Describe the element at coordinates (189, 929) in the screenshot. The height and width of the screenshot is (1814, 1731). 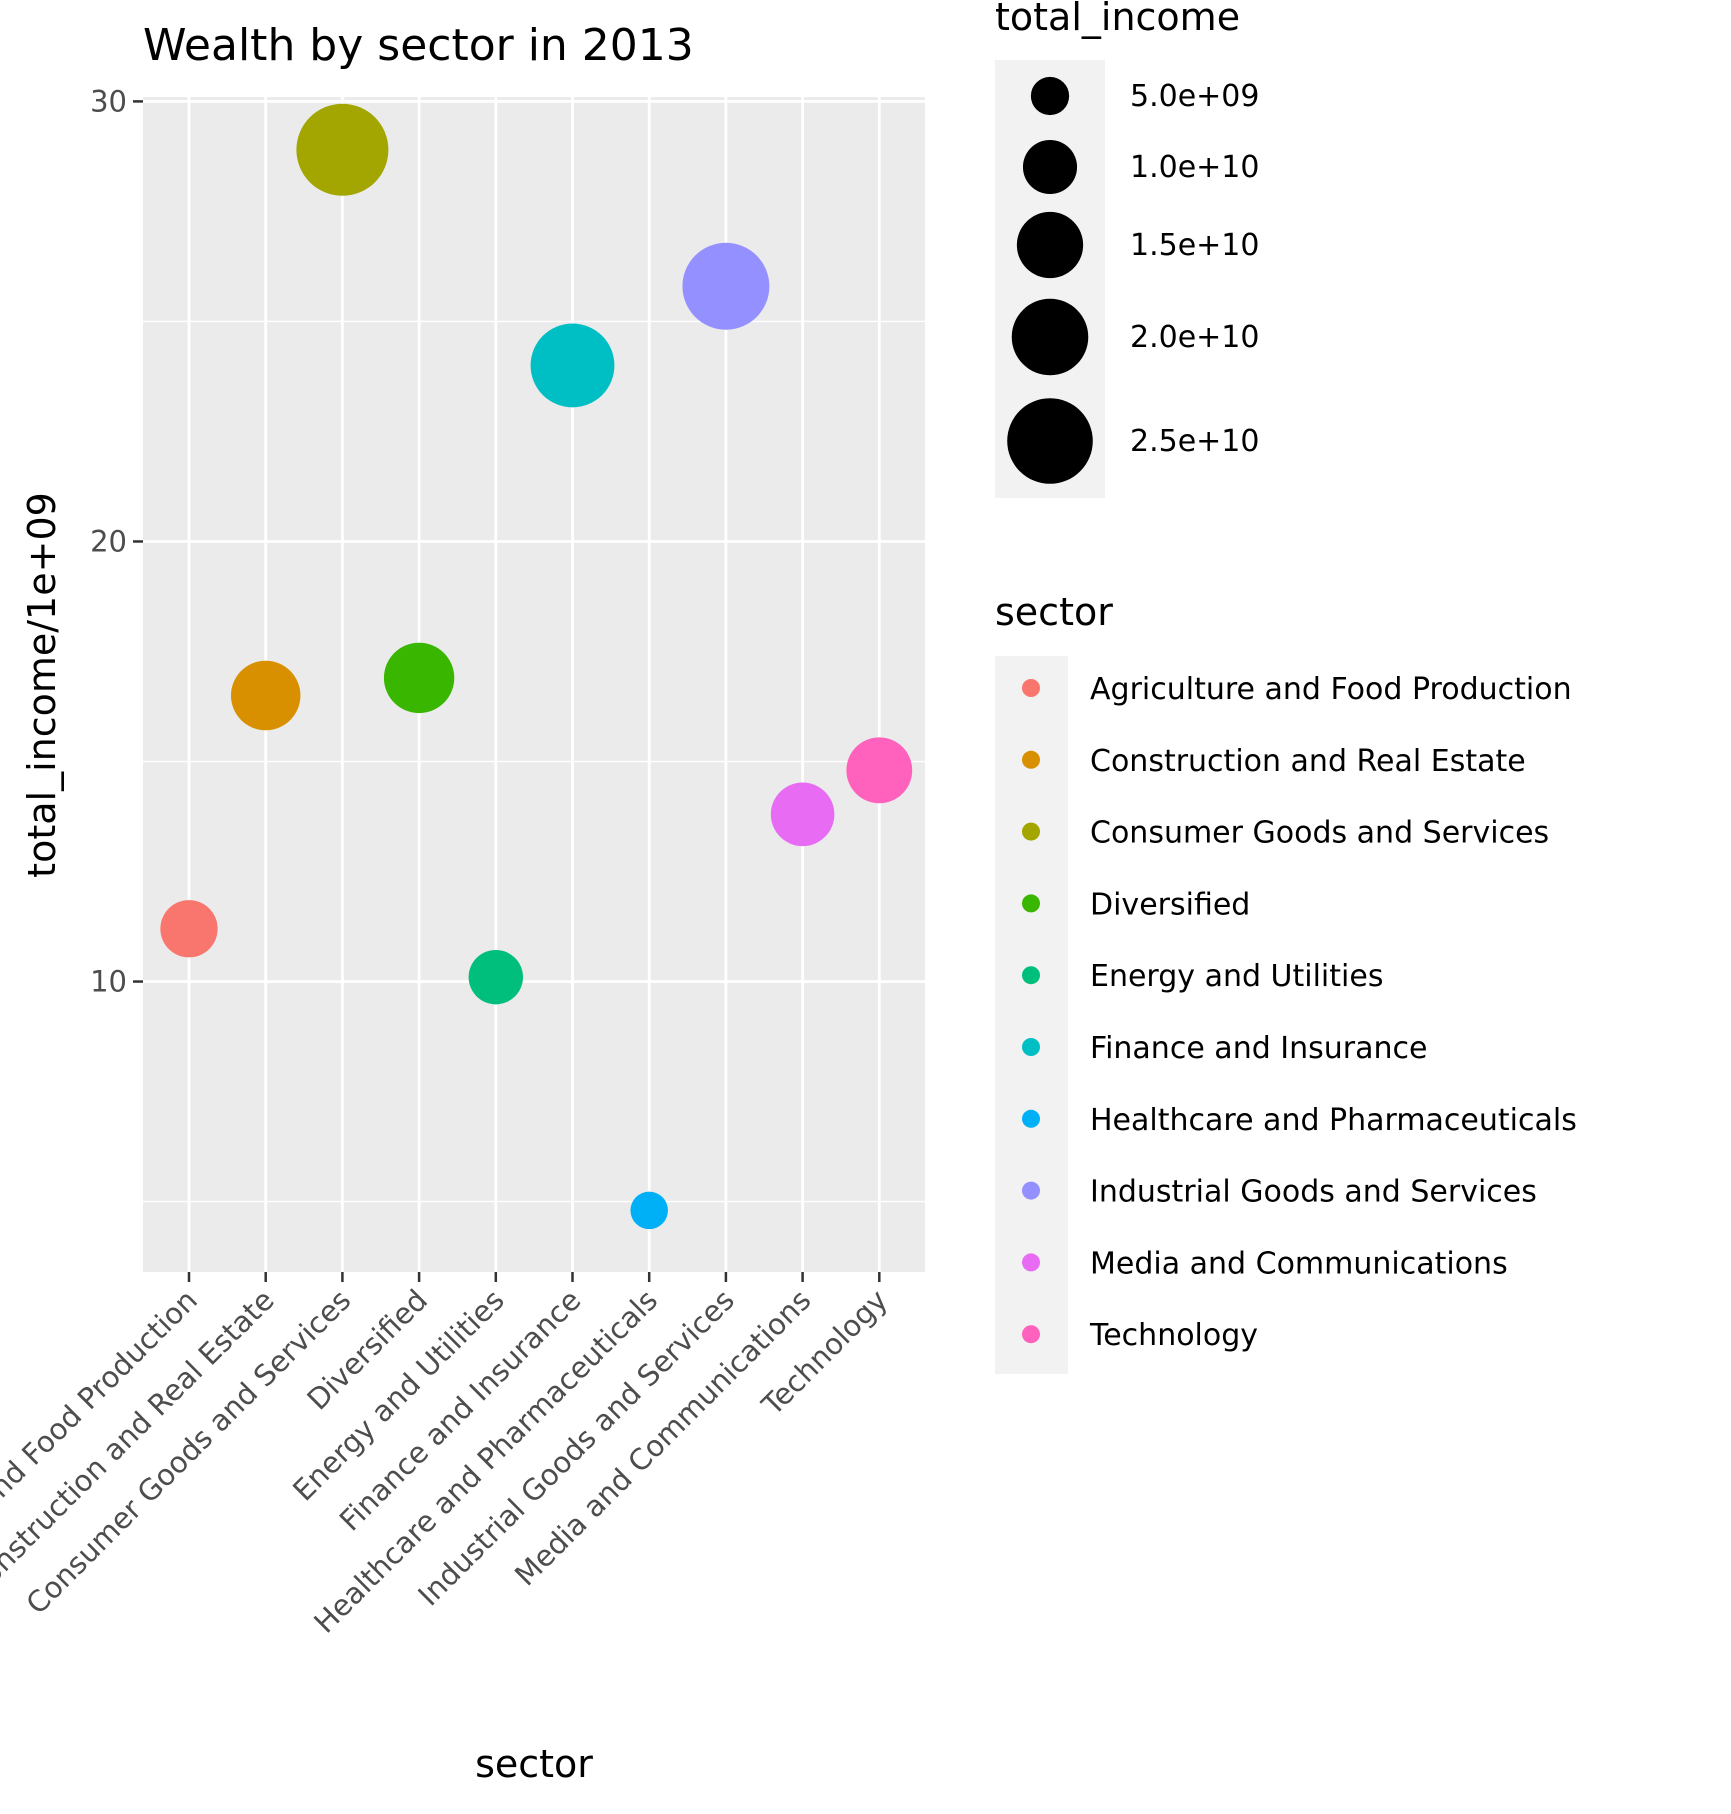
I see `data-point-agriculture-and-food-production` at that location.